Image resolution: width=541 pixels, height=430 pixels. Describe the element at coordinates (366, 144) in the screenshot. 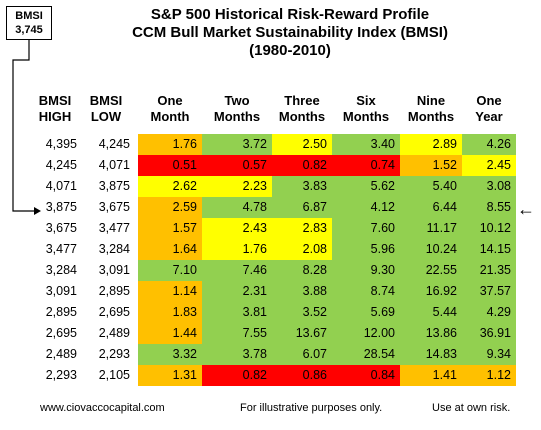

I see `return-cell: 3.40` at that location.